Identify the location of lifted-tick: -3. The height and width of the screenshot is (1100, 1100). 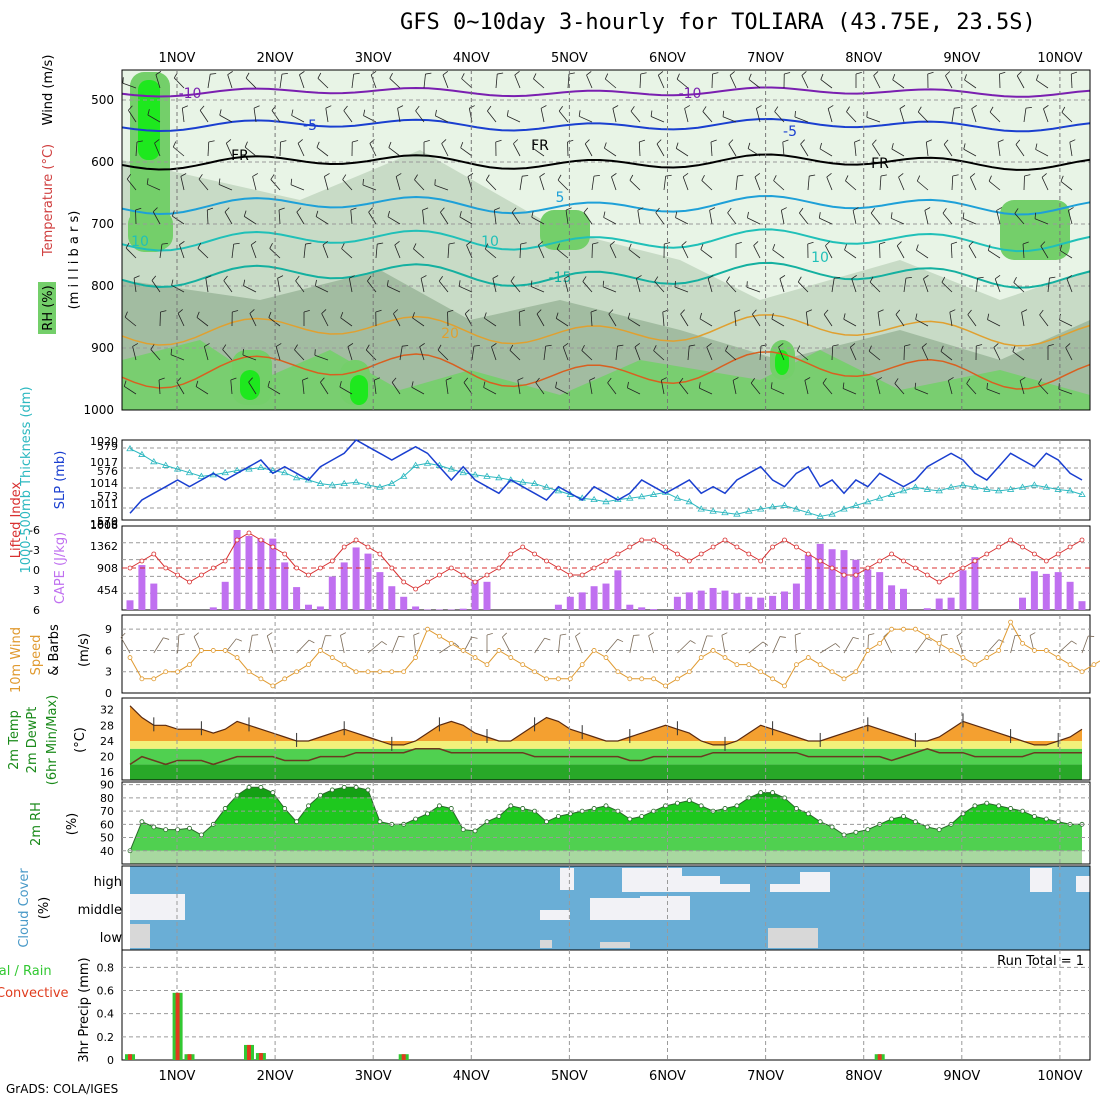
(34, 550).